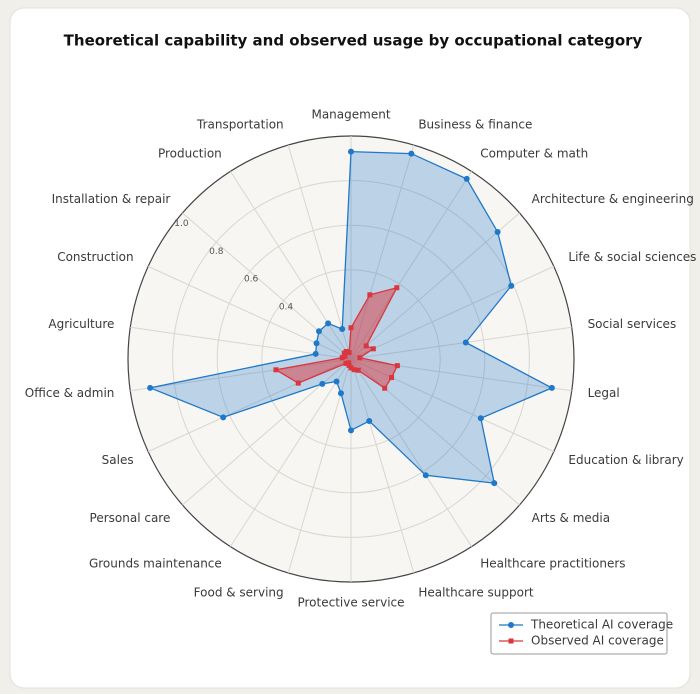  What do you see at coordinates (552, 564) in the screenshot?
I see `category-label: Healthcare practitioners` at bounding box center [552, 564].